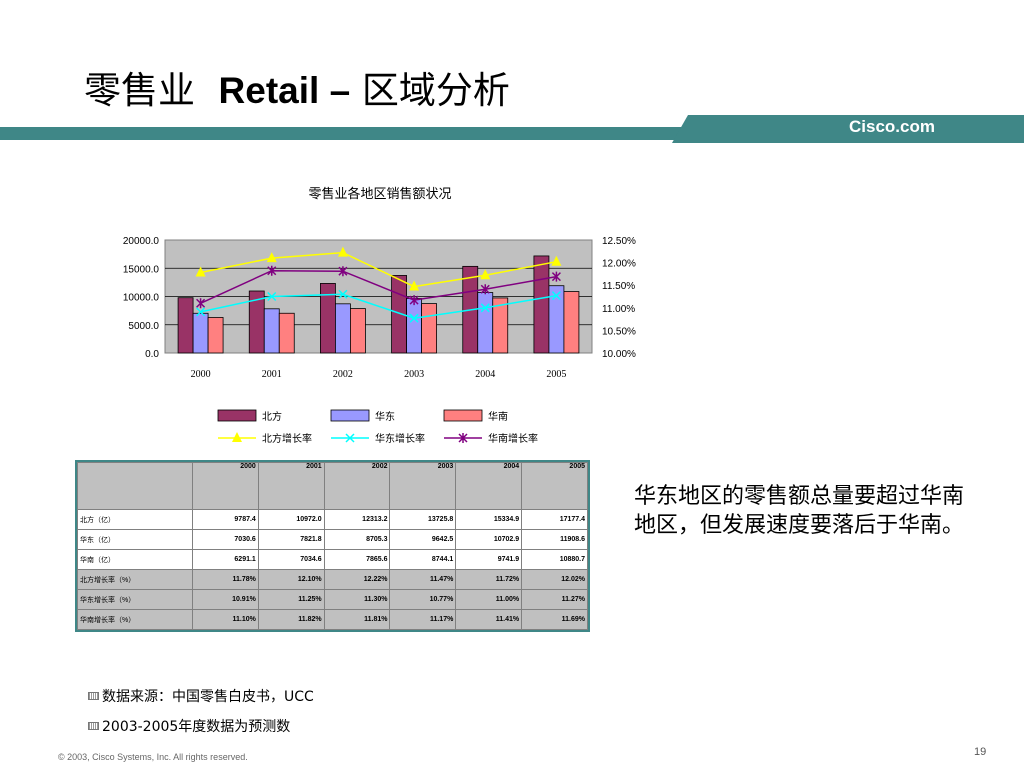 This screenshot has height=768, width=1024. What do you see at coordinates (463, 438) in the screenshot?
I see `legend-marker-华南增长率` at bounding box center [463, 438].